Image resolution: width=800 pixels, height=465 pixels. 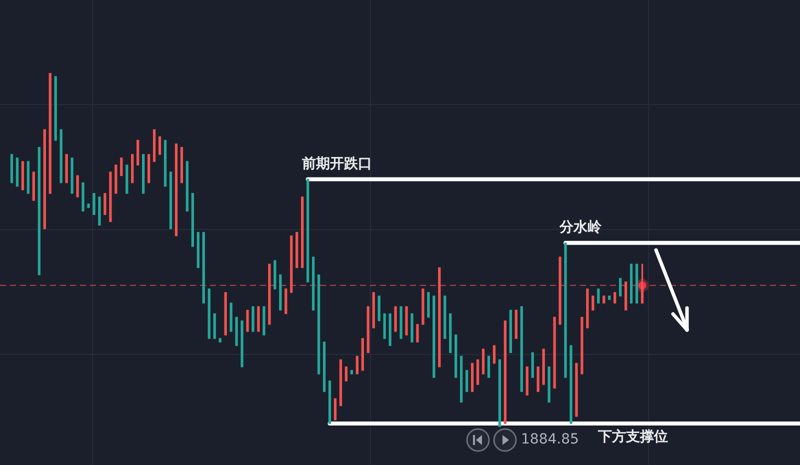 What do you see at coordinates (336, 164) in the screenshot?
I see `ref-line-label: 前期开跌口` at bounding box center [336, 164].